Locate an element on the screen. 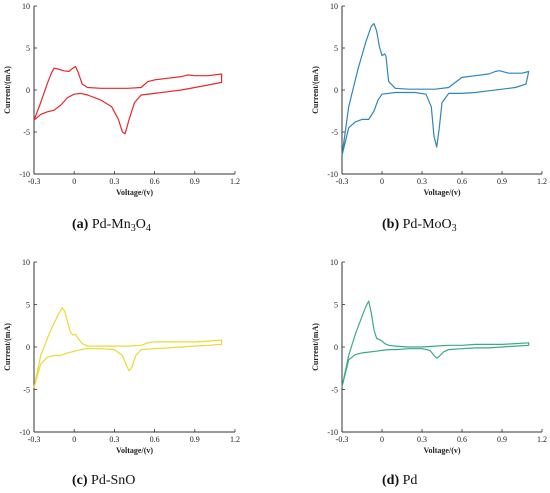 This screenshot has height=493, width=550. caption-text: Pd-SnO is located at coordinates (112, 480).